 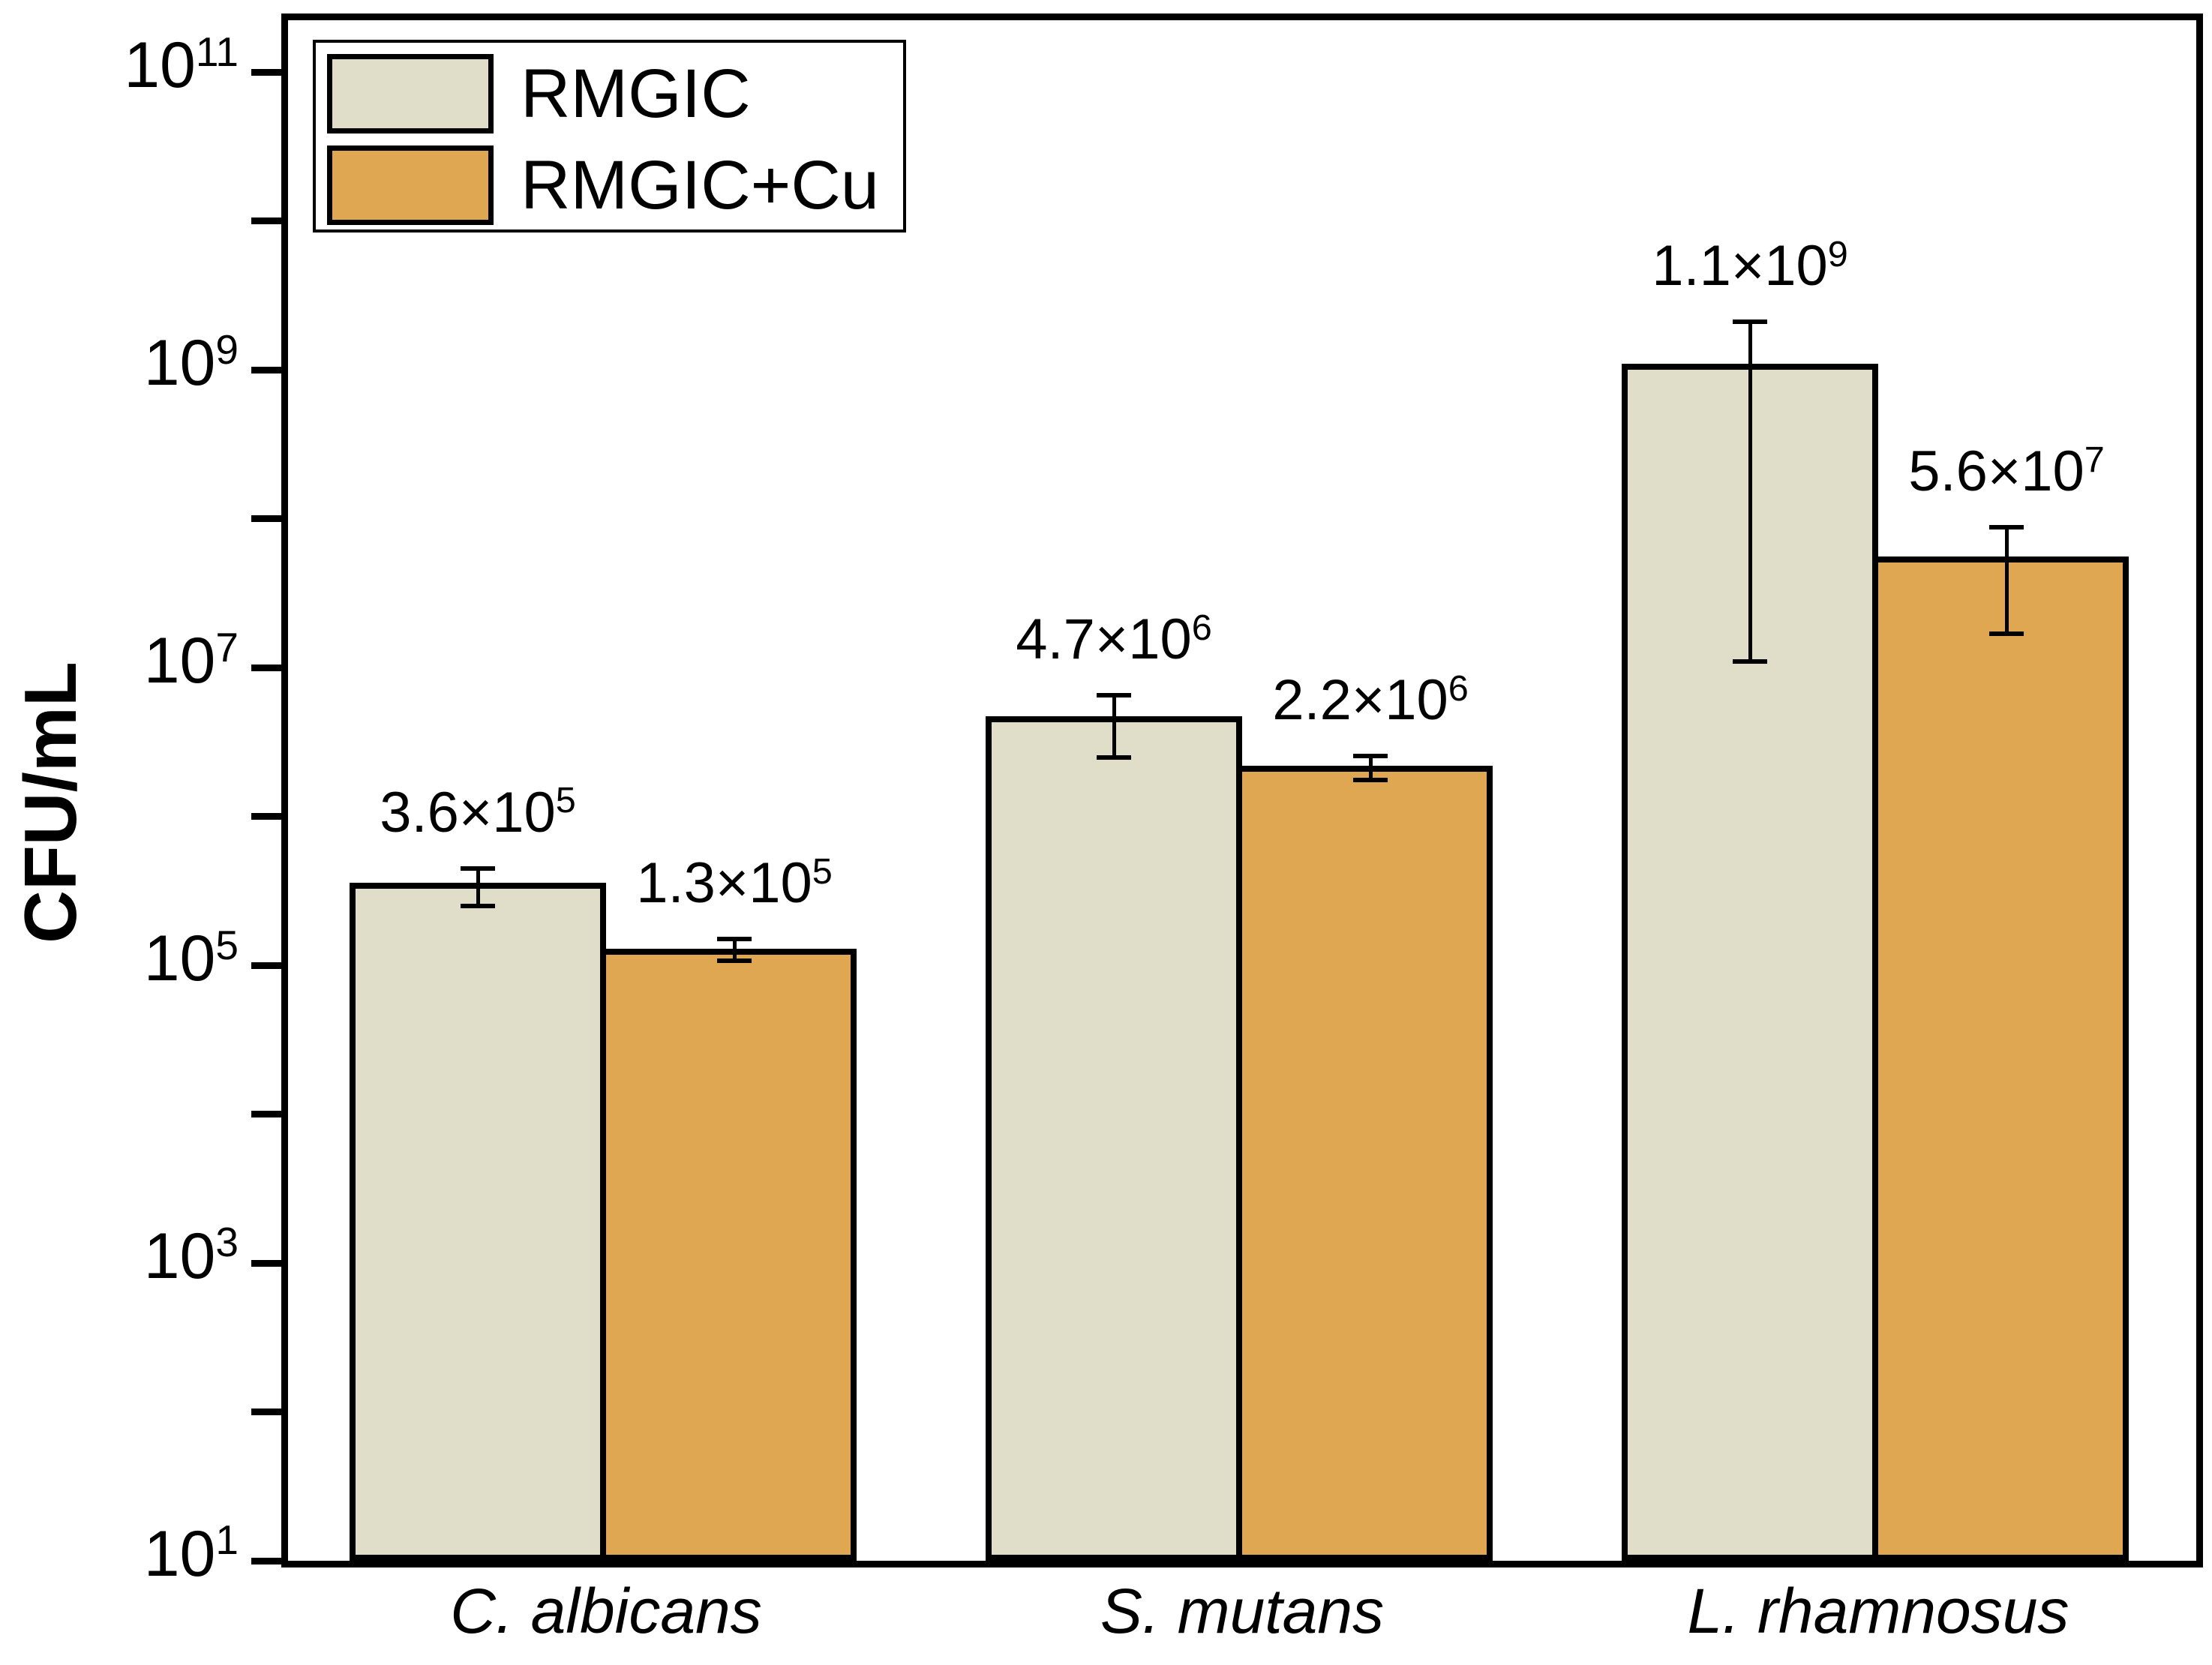 What do you see at coordinates (1242, 1611) in the screenshot?
I see `x-category-label: S. mutans` at bounding box center [1242, 1611].